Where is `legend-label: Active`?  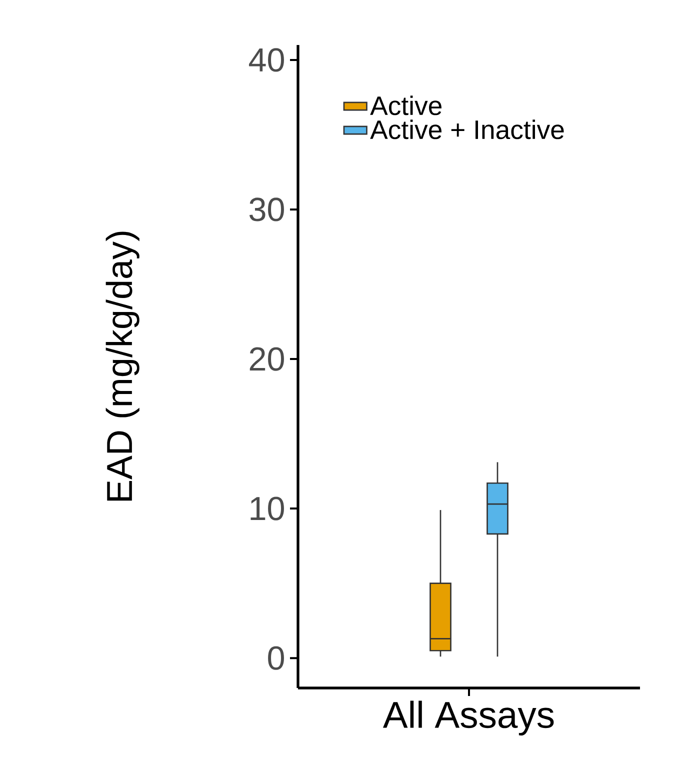 legend-label: Active is located at coordinates (406, 106).